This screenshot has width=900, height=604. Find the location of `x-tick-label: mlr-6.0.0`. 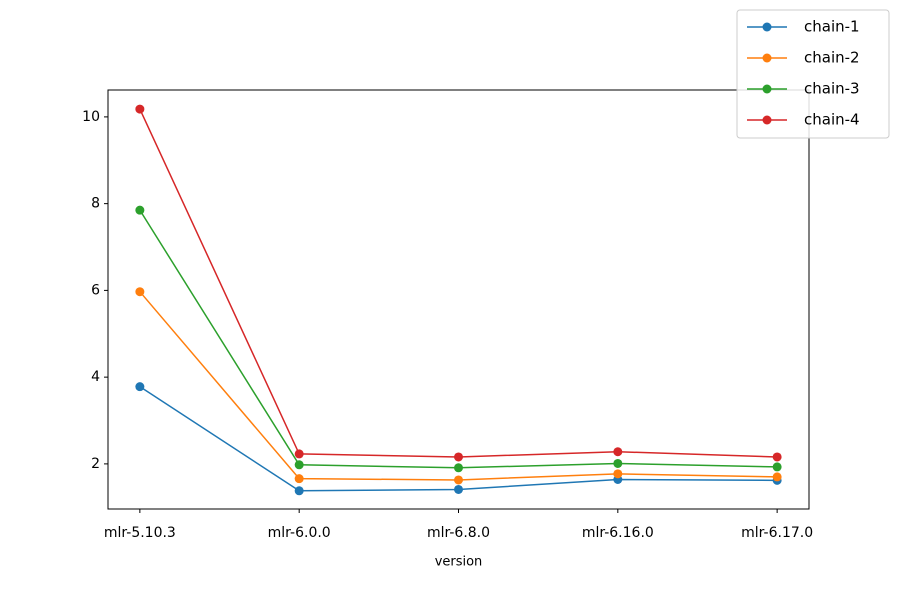

x-tick-label: mlr-6.0.0 is located at coordinates (299, 533).